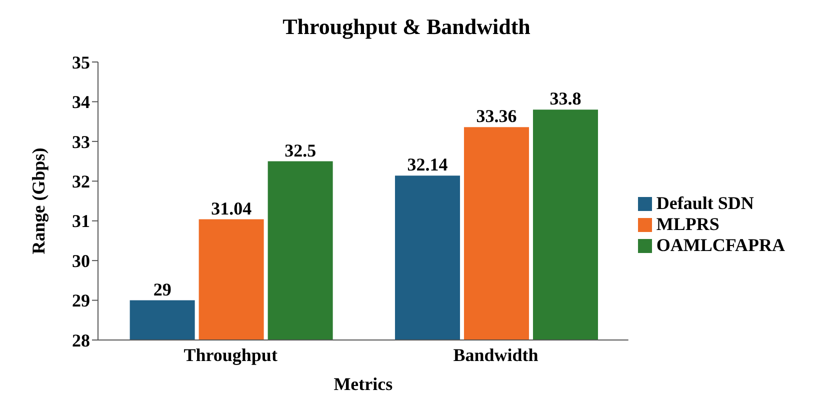 Image resolution: width=813 pixels, height=408 pixels. I want to click on y-tick-label: 35, so click(81, 62).